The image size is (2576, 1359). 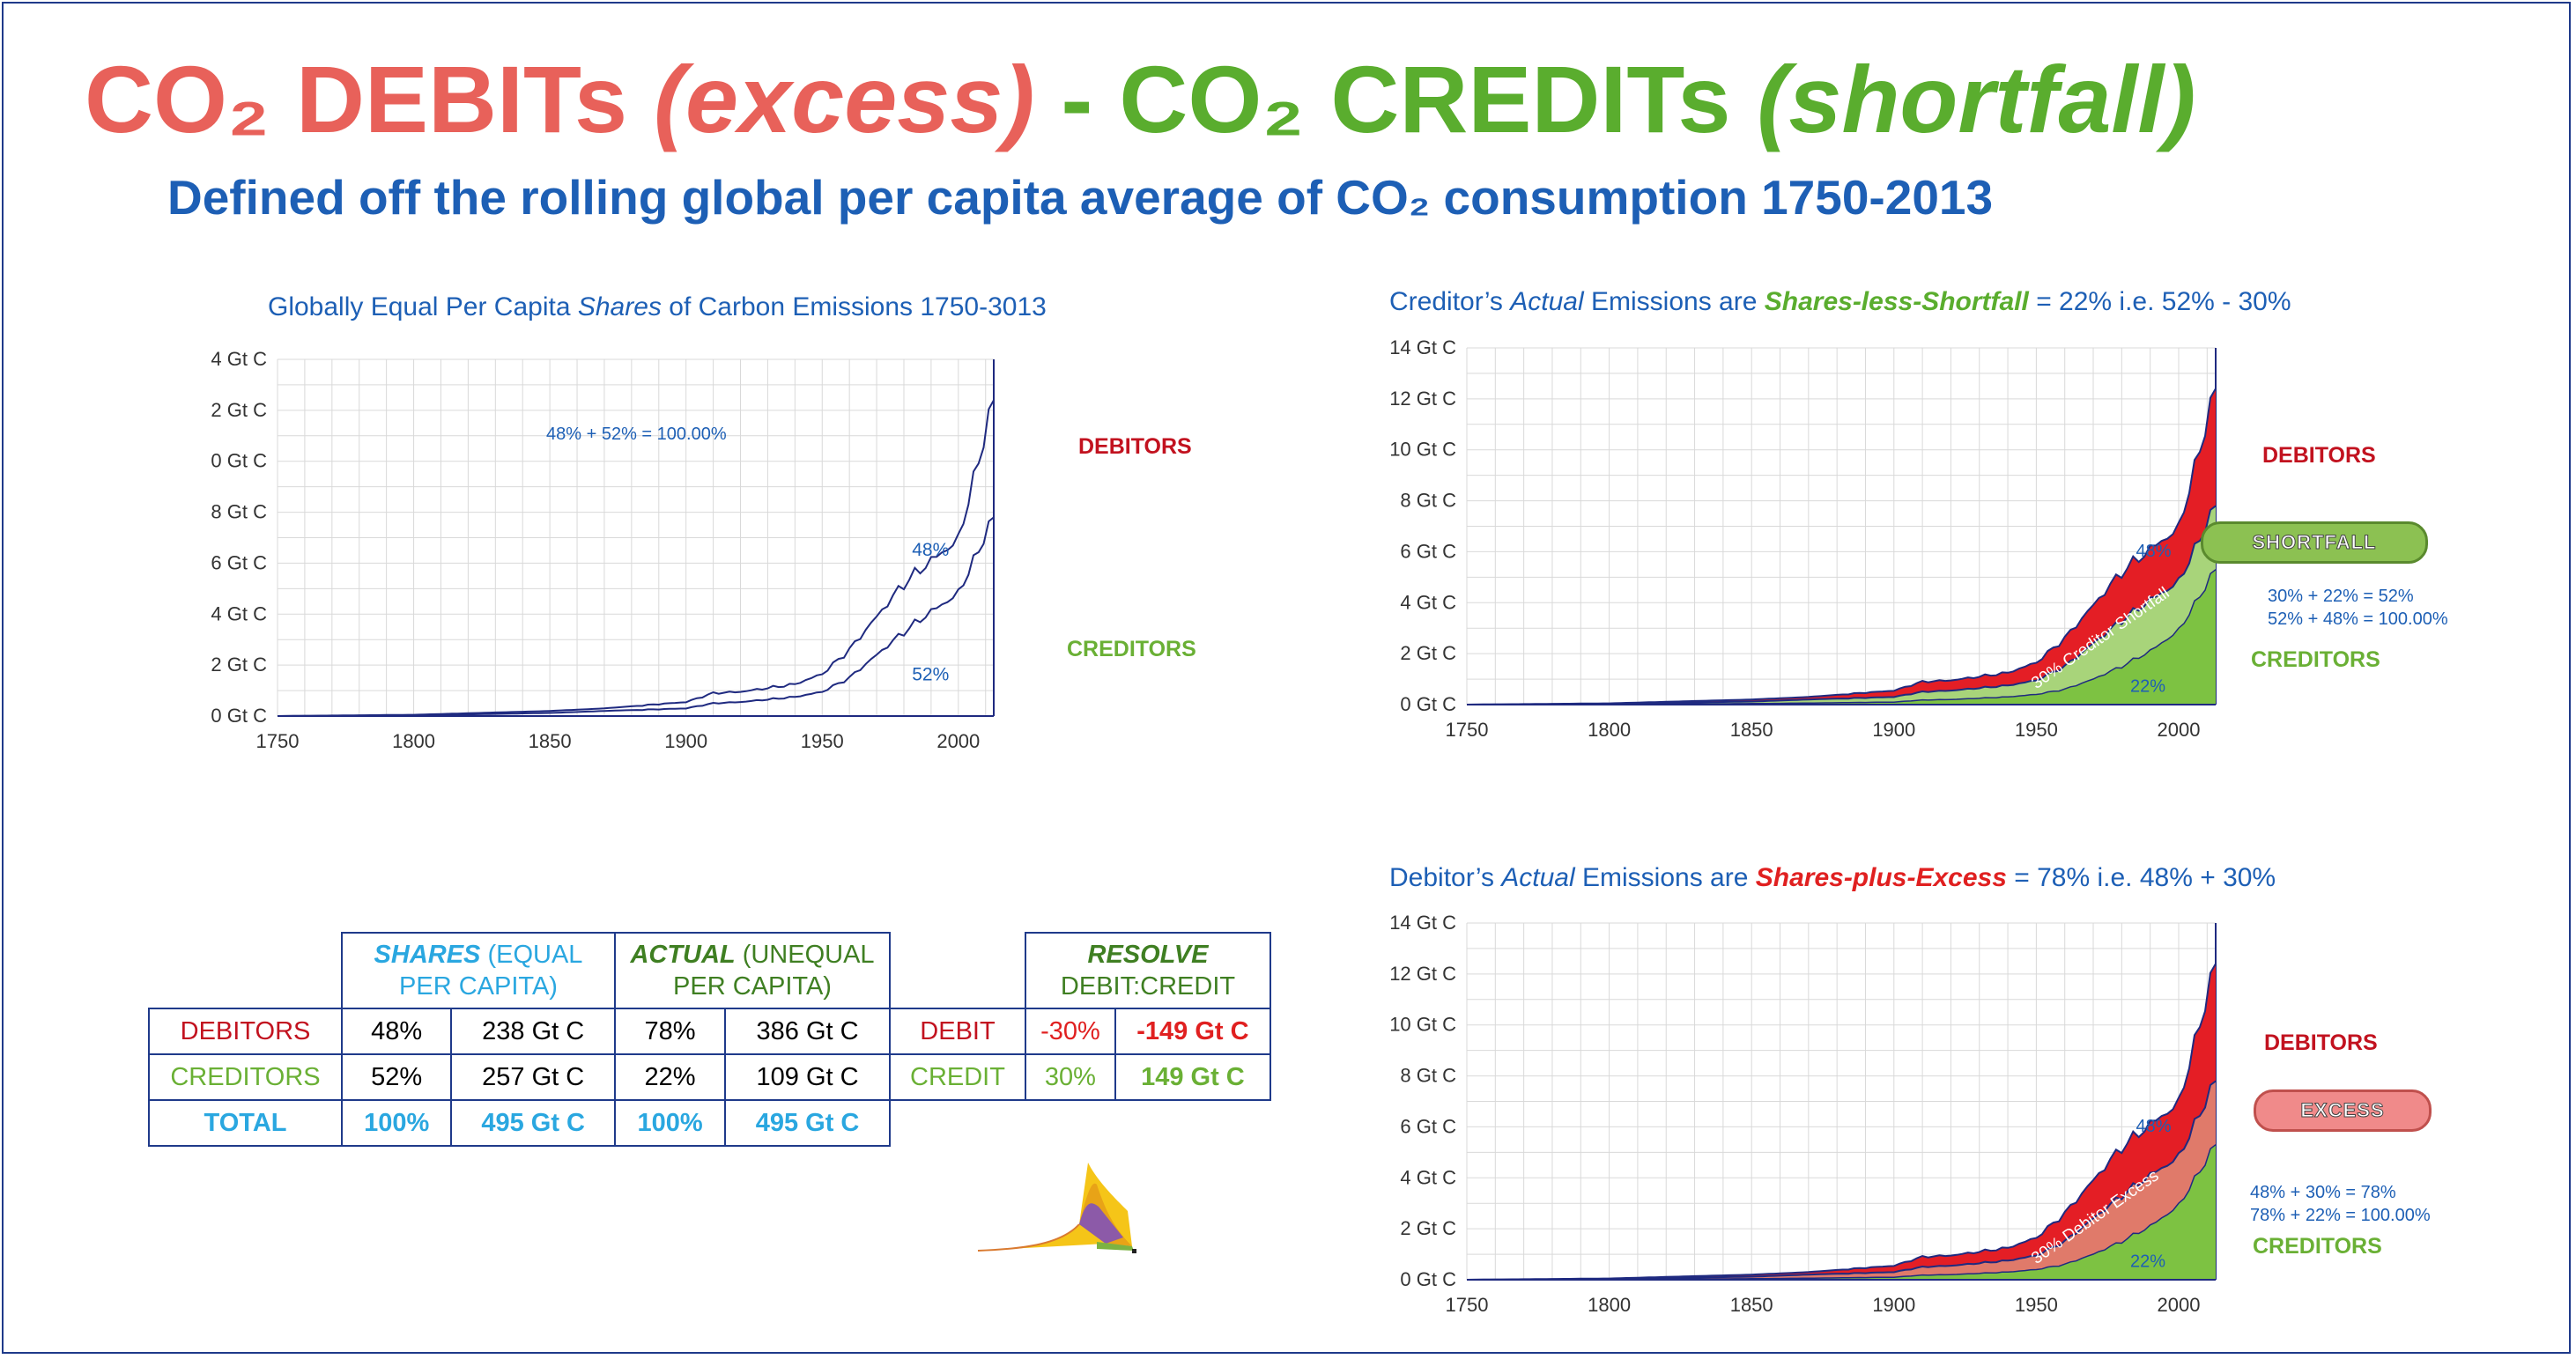 What do you see at coordinates (2321, 1042) in the screenshot?
I see `chart3-debitors-label: DEBITORS` at bounding box center [2321, 1042].